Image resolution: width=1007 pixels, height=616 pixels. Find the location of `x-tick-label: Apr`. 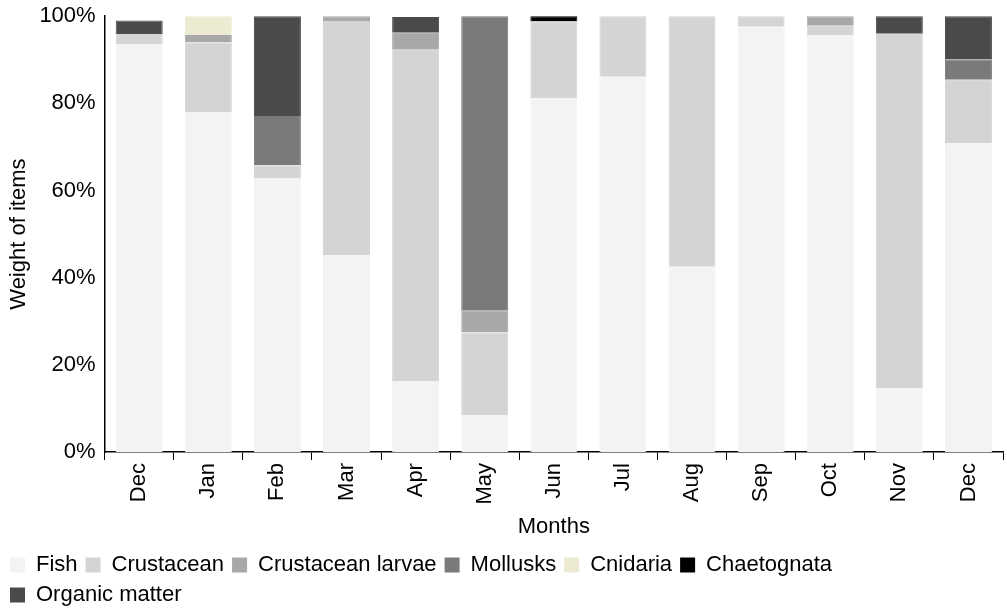

x-tick-label: Apr is located at coordinates (414, 480).